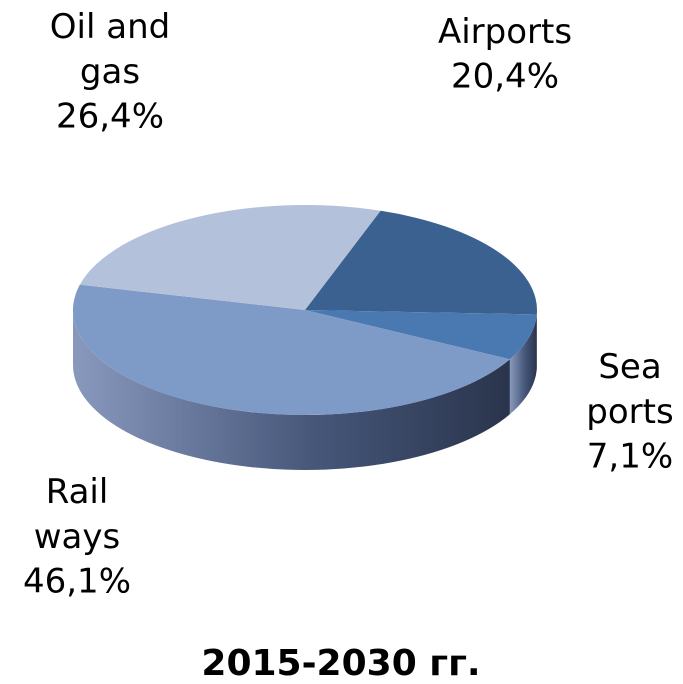  What do you see at coordinates (505, 77) in the screenshot?
I see `data-label-value: 20,4%` at bounding box center [505, 77].